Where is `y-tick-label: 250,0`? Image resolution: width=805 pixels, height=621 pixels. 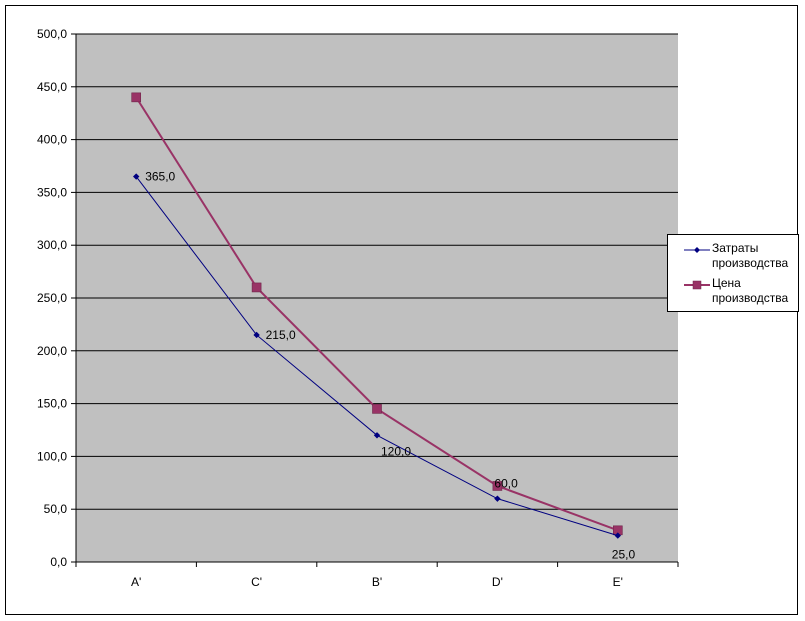
y-tick-label: 250,0 is located at coordinates (52, 298).